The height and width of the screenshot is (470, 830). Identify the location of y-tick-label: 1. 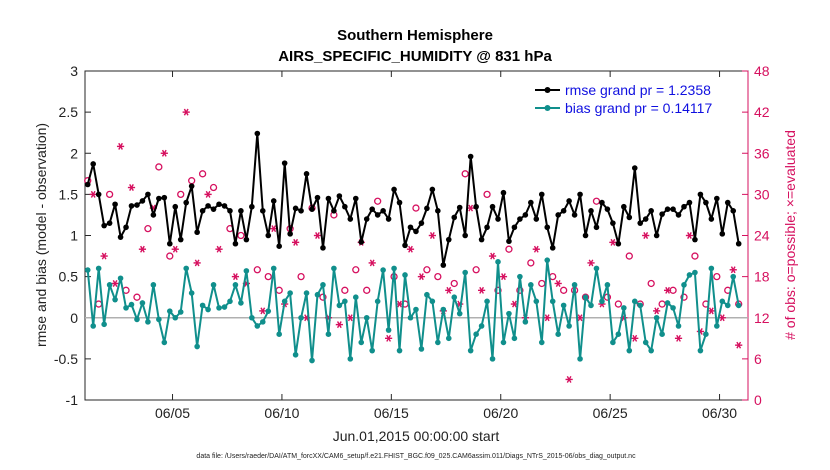
(74, 236).